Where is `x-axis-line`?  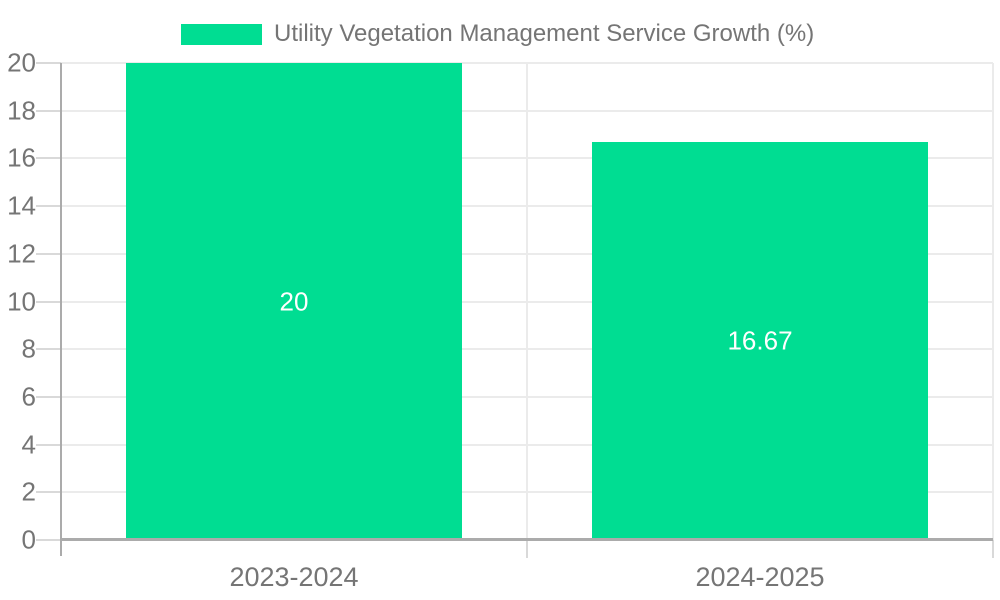
x-axis-line is located at coordinates (527, 539).